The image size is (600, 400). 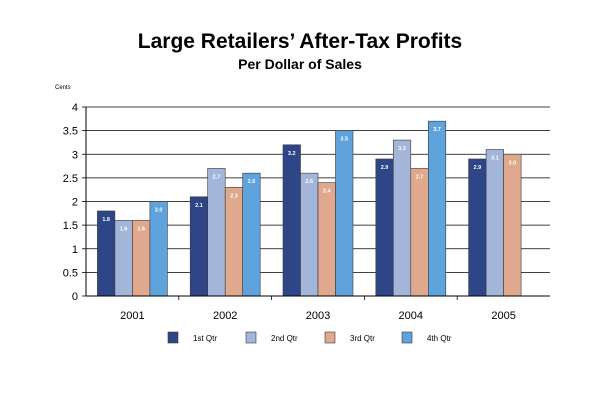 What do you see at coordinates (75, 108) in the screenshot?
I see `y-tick-label: 4` at bounding box center [75, 108].